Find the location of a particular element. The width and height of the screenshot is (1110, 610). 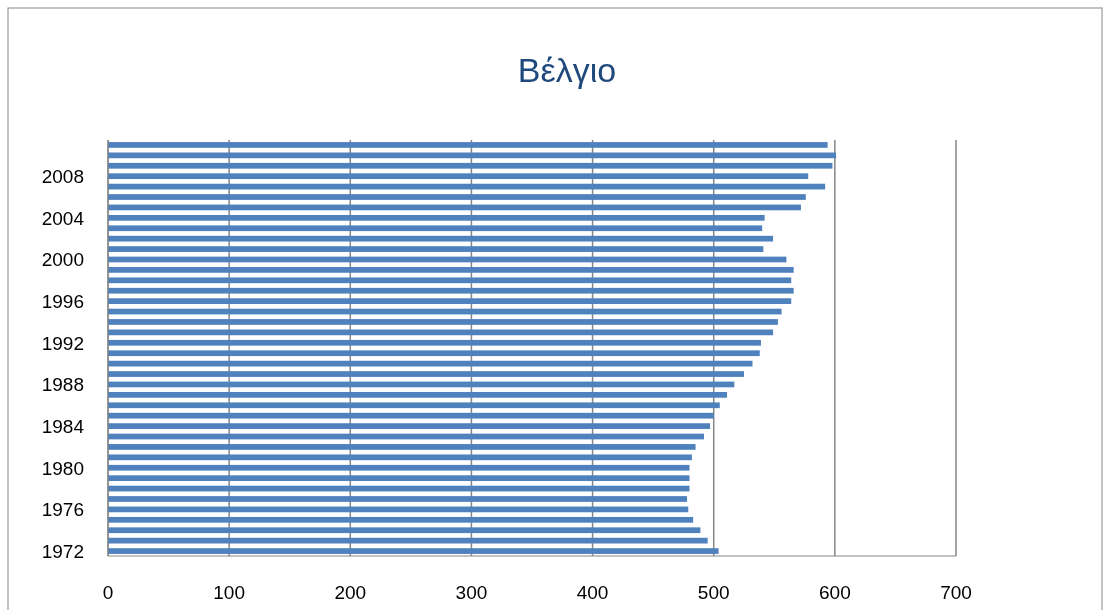

x-tick-label: 0 is located at coordinates (108, 592).